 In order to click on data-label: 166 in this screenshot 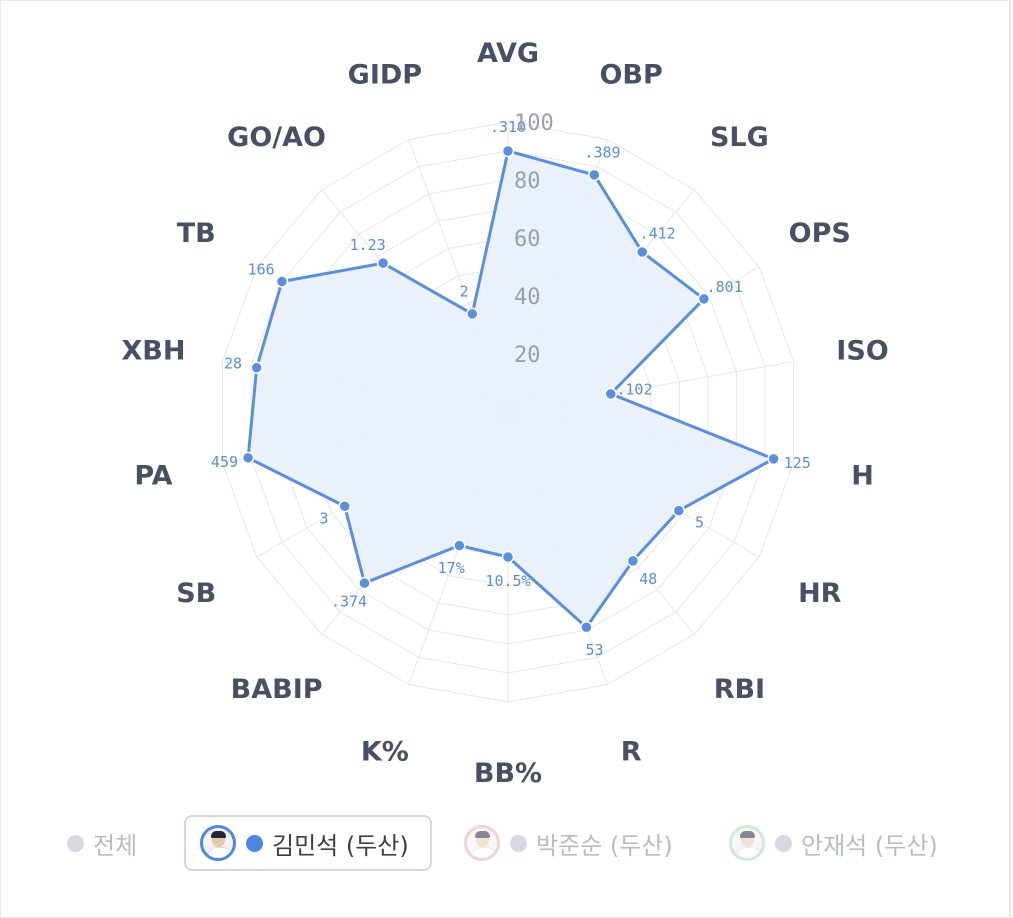, I will do `click(261, 270)`.